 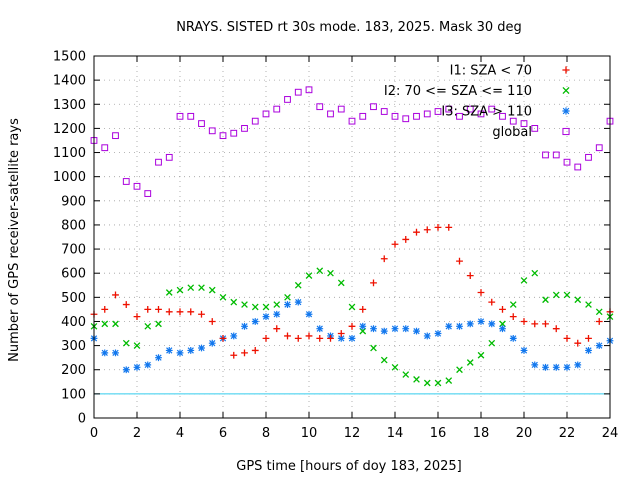 What do you see at coordinates (567, 433) in the screenshot?
I see `x-tick-label: 22` at bounding box center [567, 433].